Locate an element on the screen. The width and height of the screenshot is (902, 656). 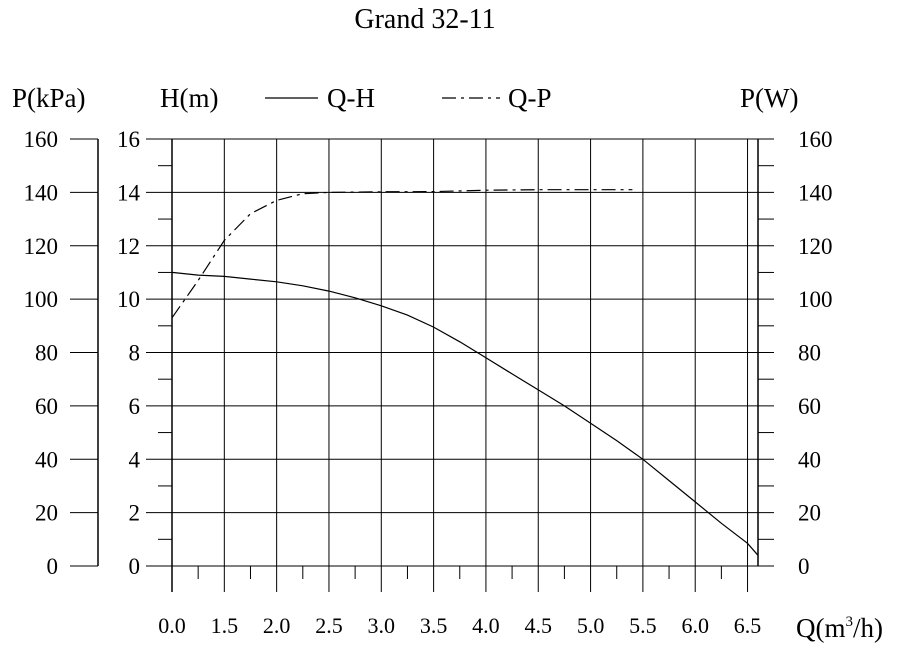
chart-title: Grand 32-11 is located at coordinates (424, 19).